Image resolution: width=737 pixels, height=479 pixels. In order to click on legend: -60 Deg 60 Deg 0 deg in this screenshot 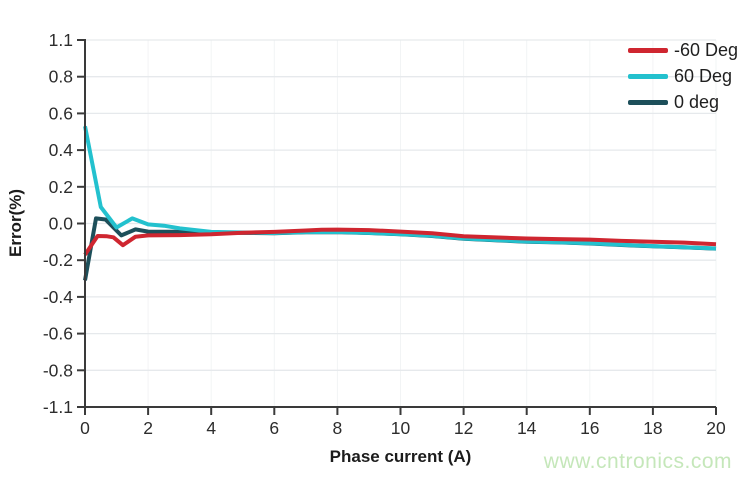, I will do `click(682, 76)`.